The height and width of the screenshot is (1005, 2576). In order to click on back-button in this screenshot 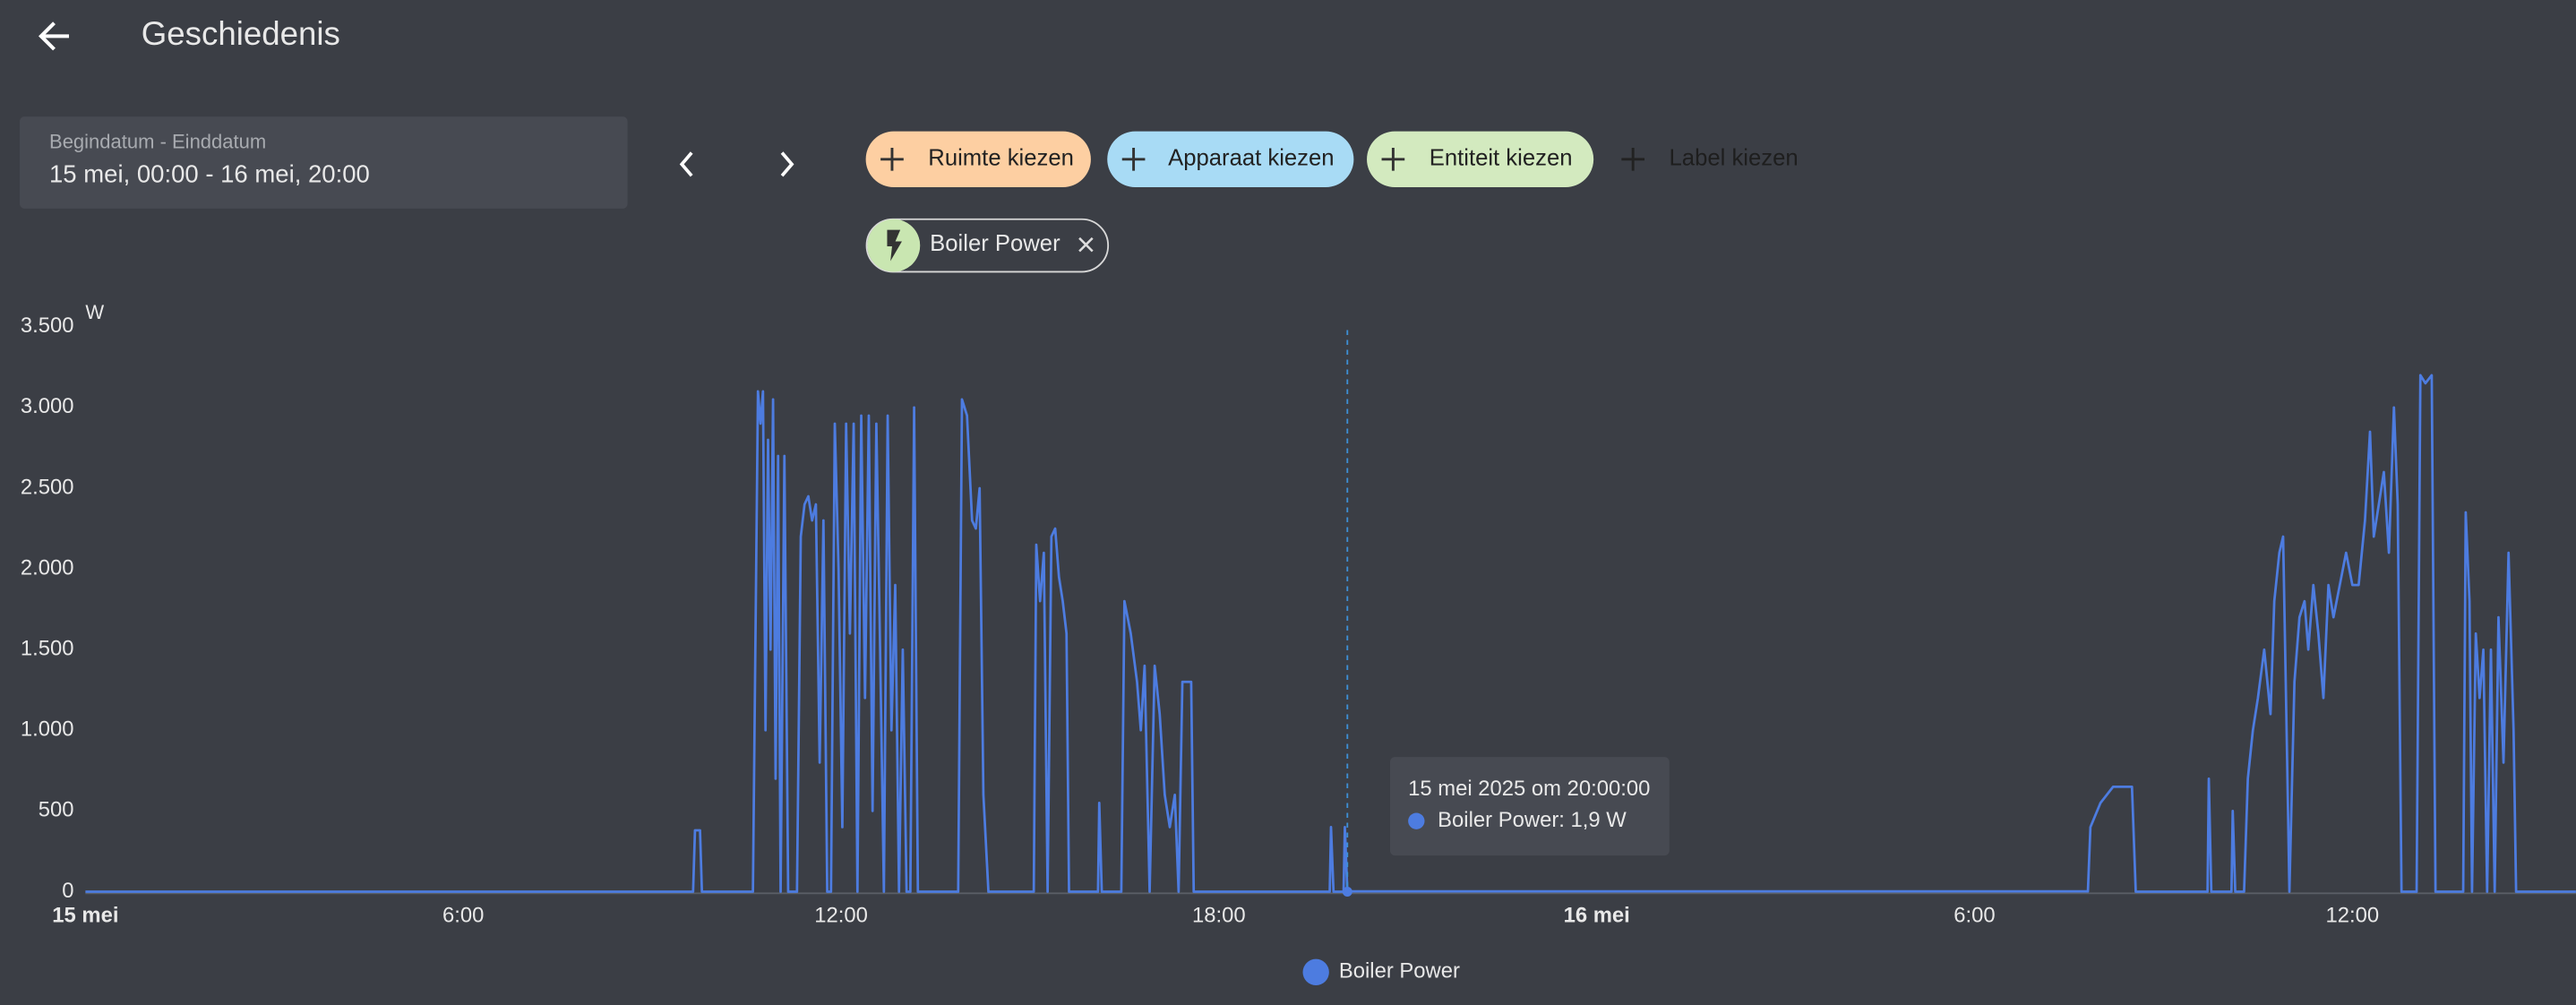, I will do `click(54, 36)`.